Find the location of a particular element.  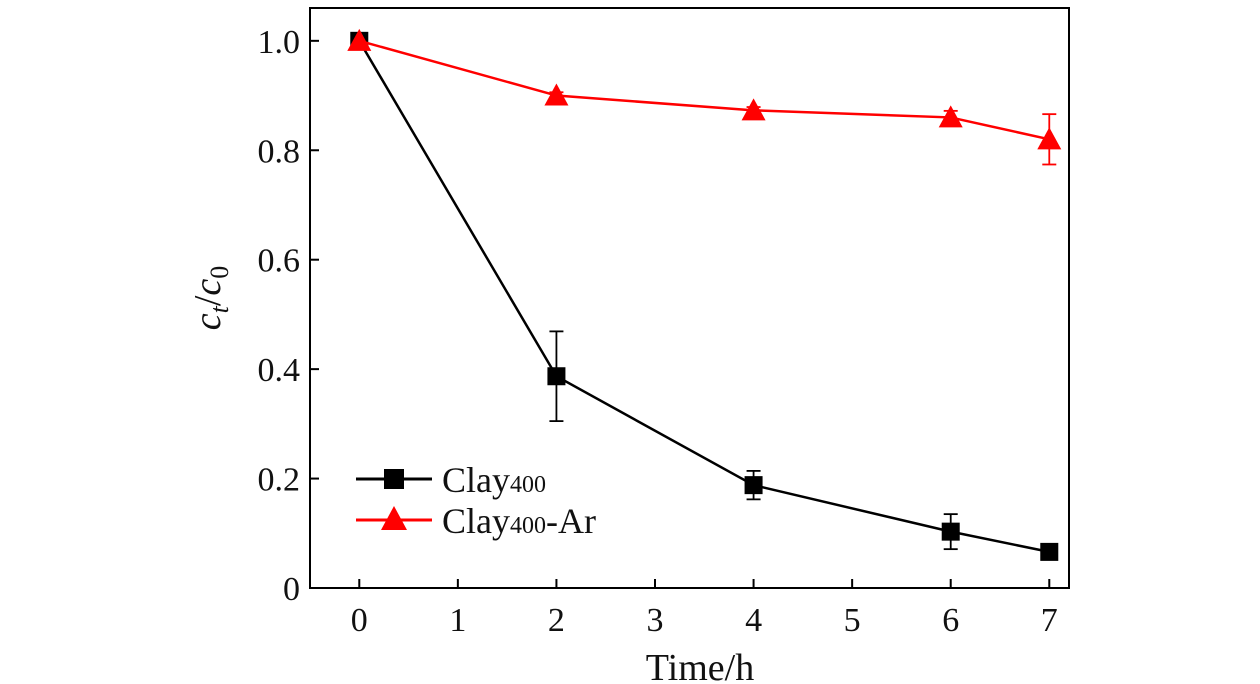

x-tick-label: 6 is located at coordinates (950, 620).